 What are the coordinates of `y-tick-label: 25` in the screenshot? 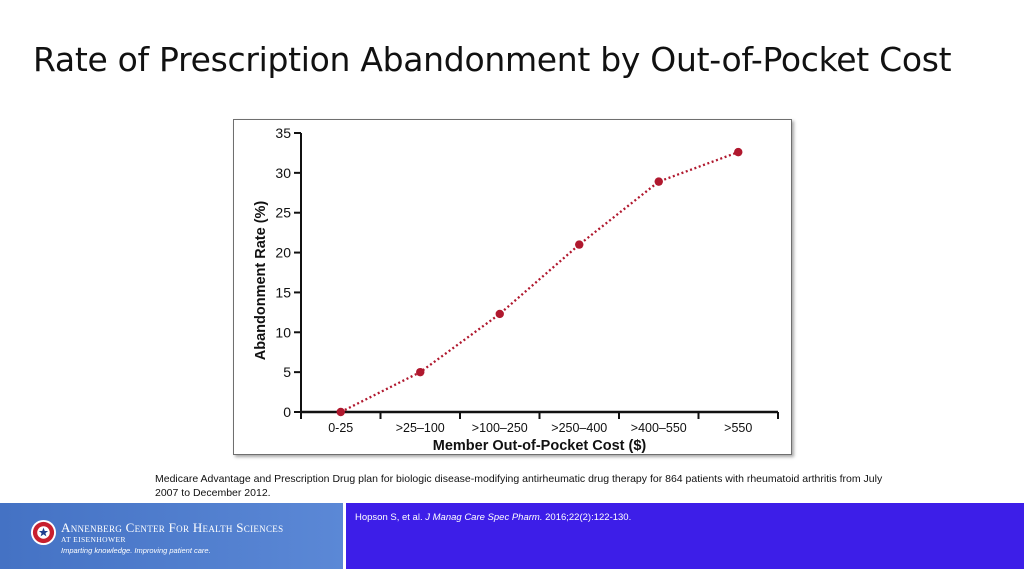 It's located at (283, 213).